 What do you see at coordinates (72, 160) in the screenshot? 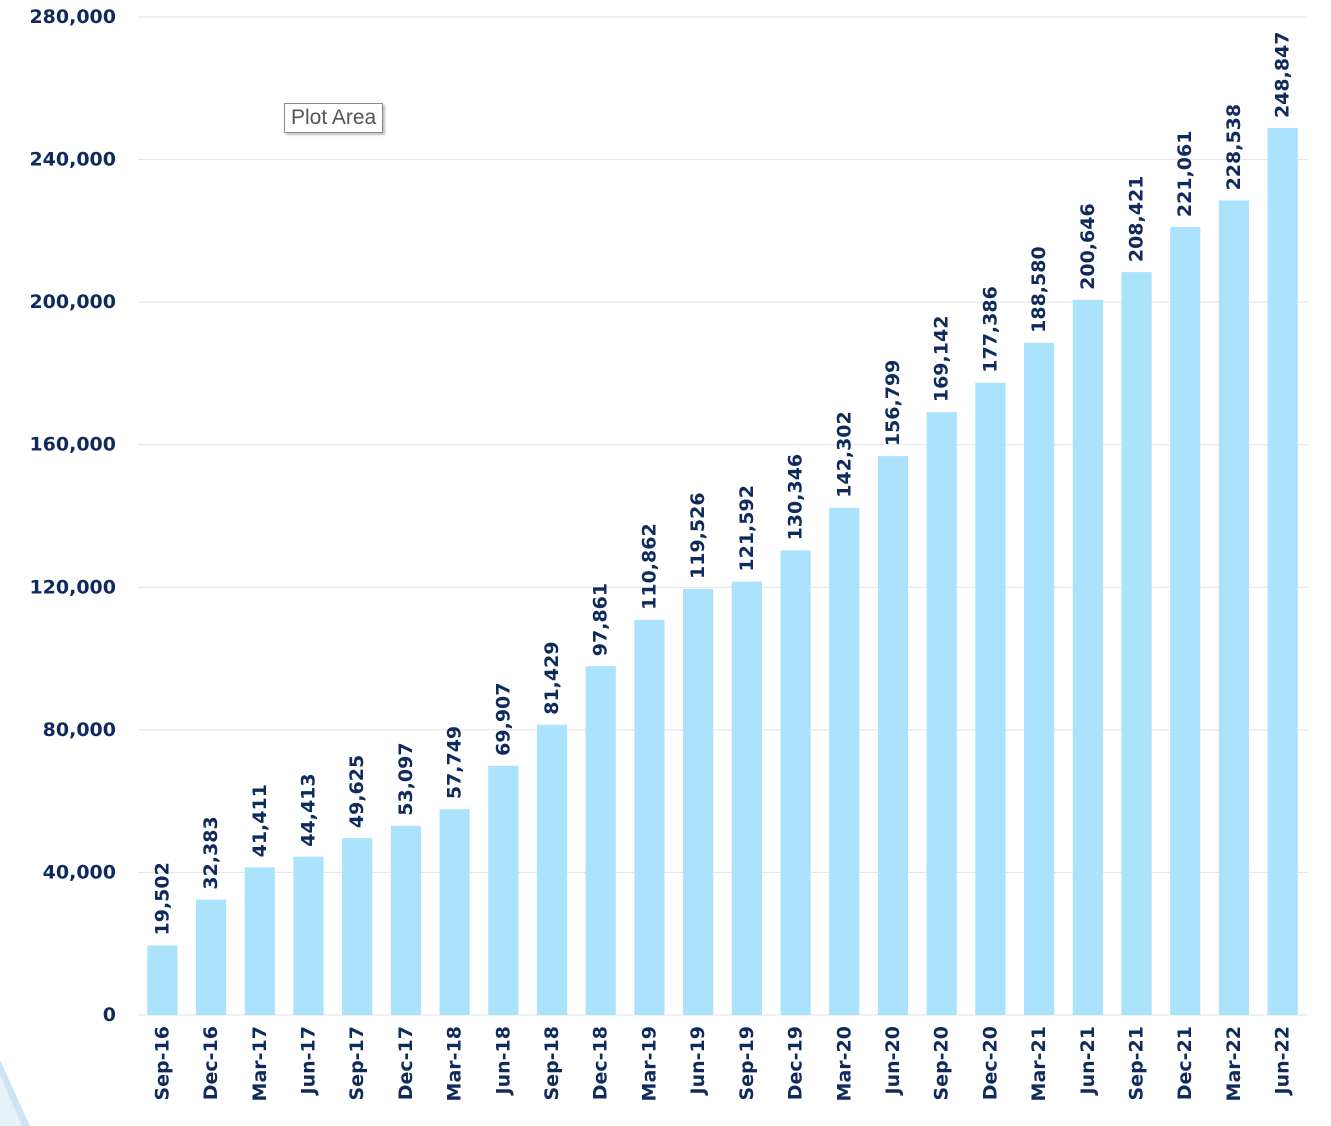
I see `y-tick-label: 240,000` at bounding box center [72, 160].